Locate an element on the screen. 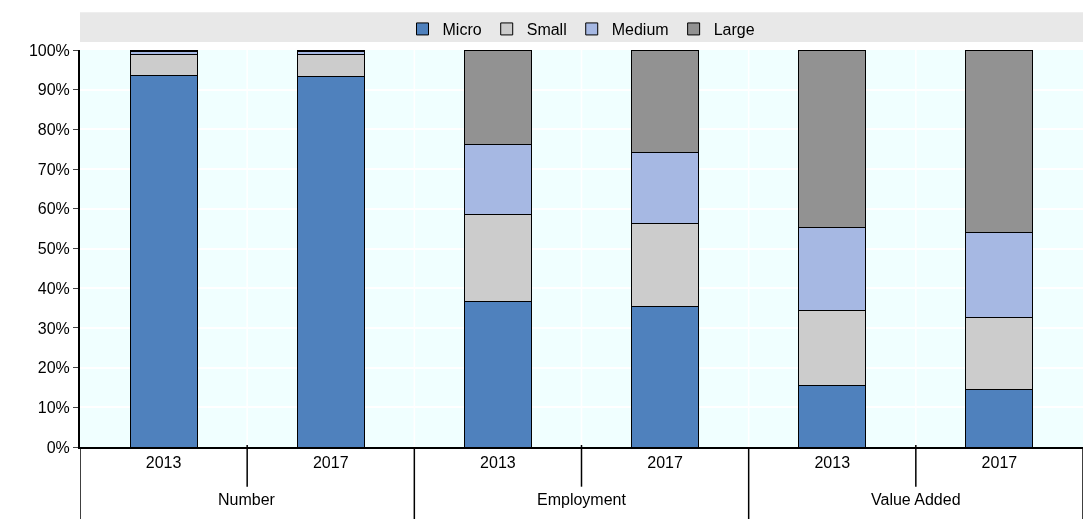 The height and width of the screenshot is (519, 1085). y-tick-label: 30% is located at coordinates (53, 328).